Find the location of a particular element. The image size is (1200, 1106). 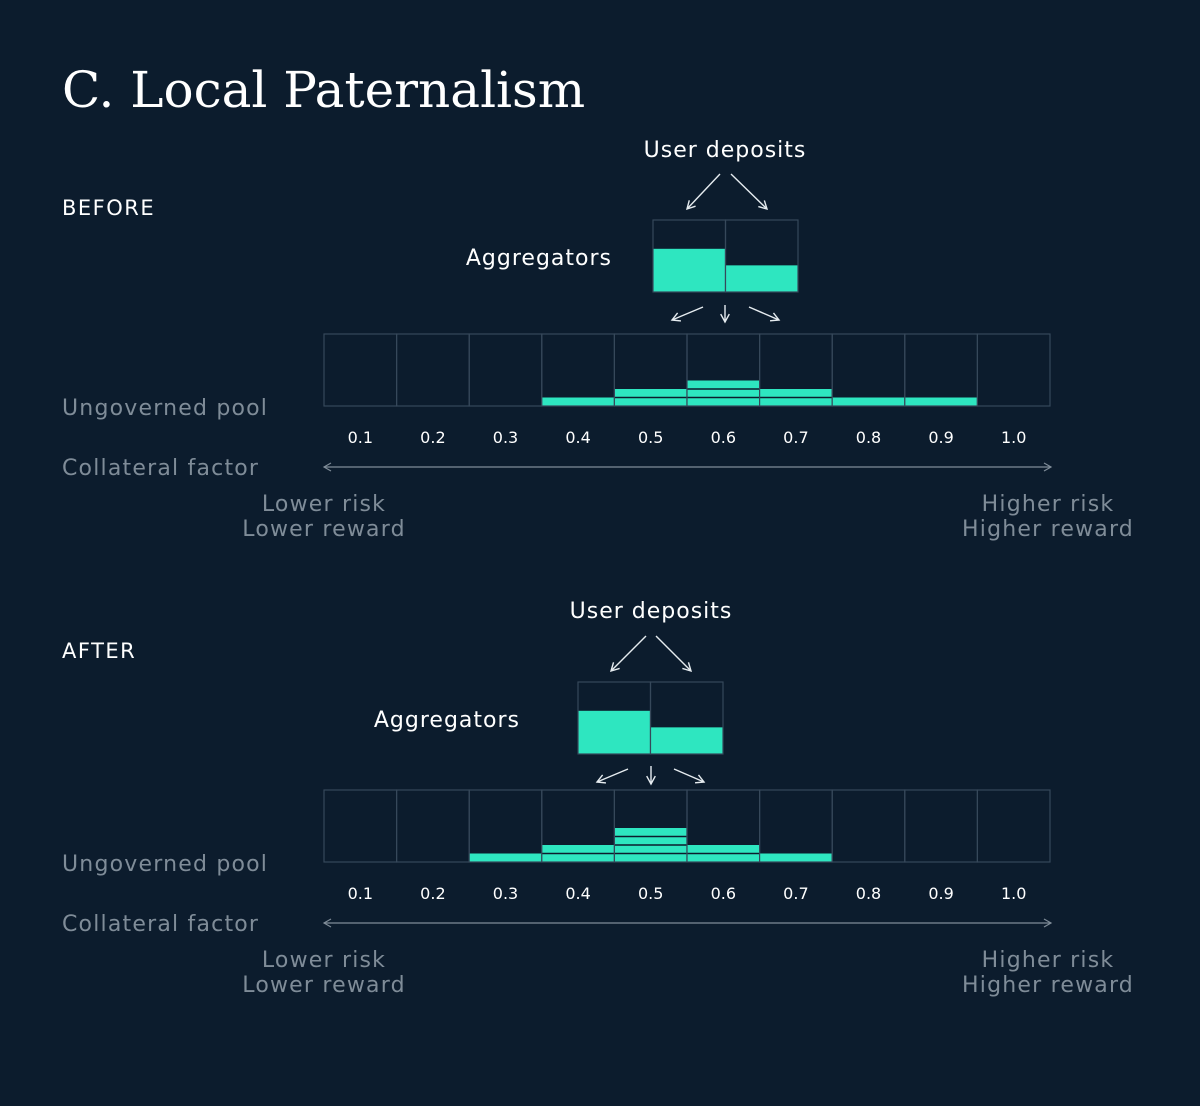

pool-cell-0.4 is located at coordinates (578, 370).